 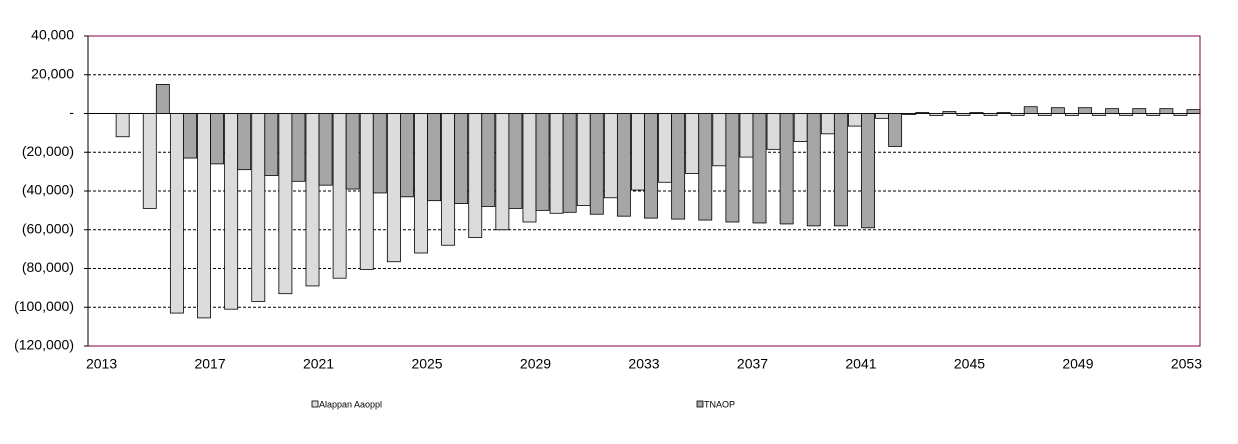 I want to click on y-tick-label: (120,000), so click(x=44, y=345).